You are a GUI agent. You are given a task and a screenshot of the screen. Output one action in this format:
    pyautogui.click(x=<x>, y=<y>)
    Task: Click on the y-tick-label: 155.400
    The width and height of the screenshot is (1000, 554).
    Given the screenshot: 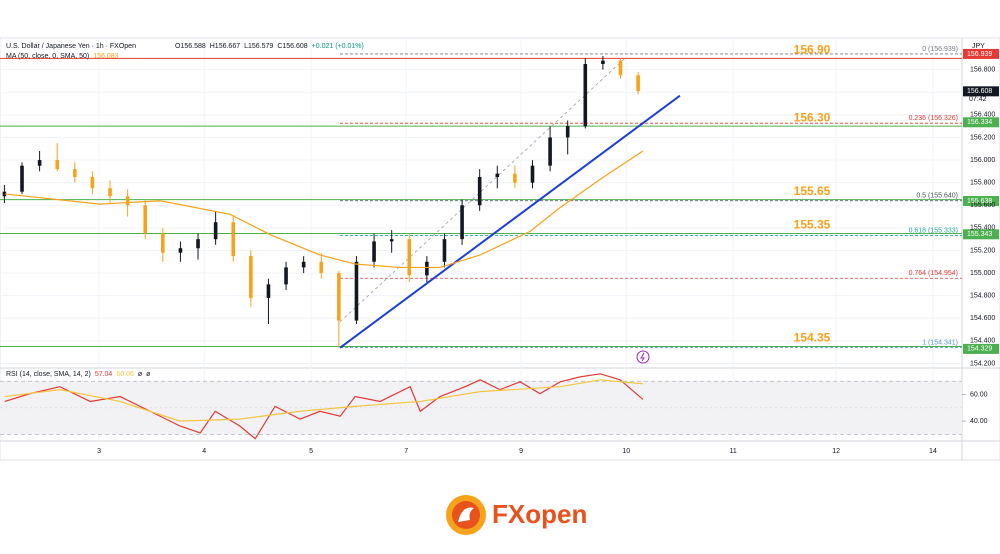 What is the action you would take?
    pyautogui.click(x=982, y=228)
    